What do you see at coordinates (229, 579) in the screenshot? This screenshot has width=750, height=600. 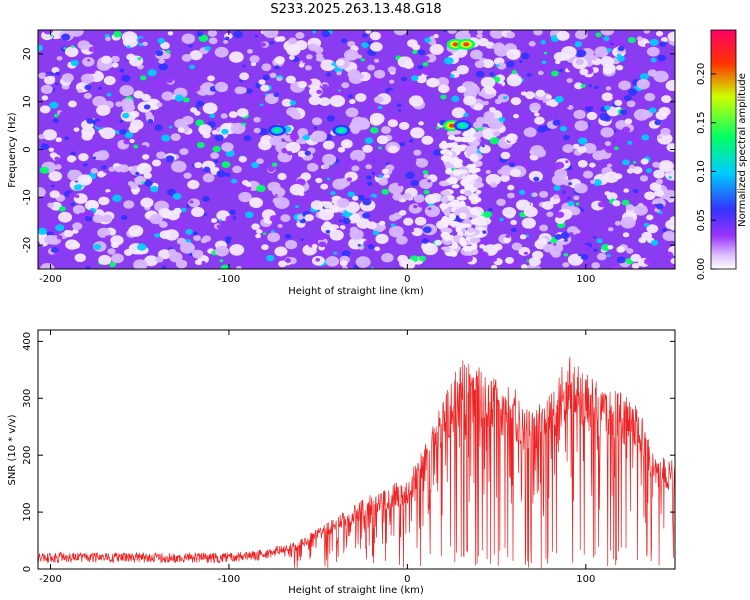 I see `snr-x-tick-label: -100` at bounding box center [229, 579].